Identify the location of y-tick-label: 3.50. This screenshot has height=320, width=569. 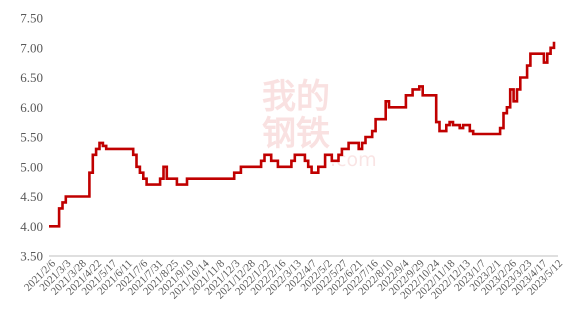
(31, 256).